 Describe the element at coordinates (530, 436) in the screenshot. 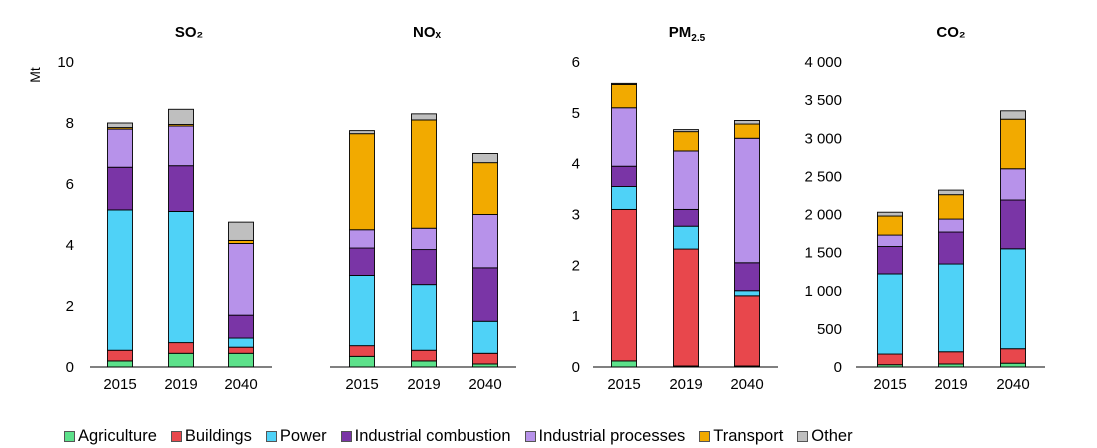

I see `legend-swatch-industrial-processes` at that location.